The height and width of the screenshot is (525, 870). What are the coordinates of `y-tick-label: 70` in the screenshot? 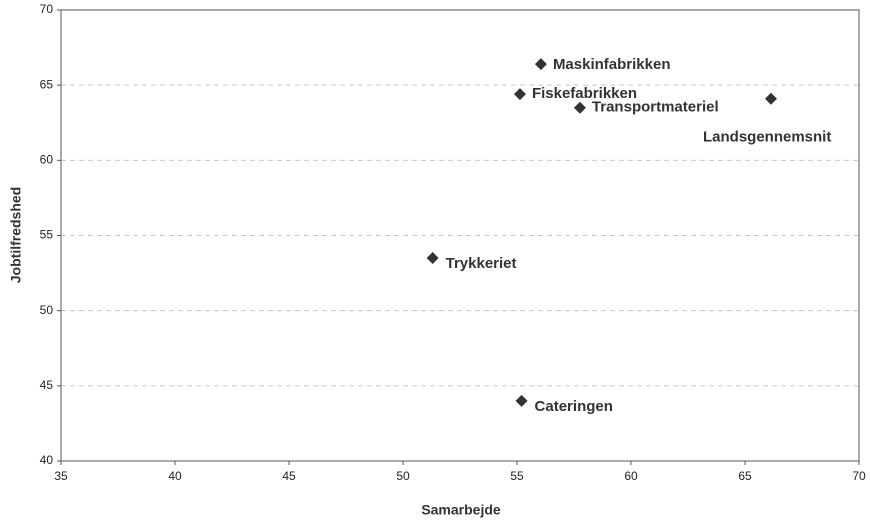 It's located at (47, 9).